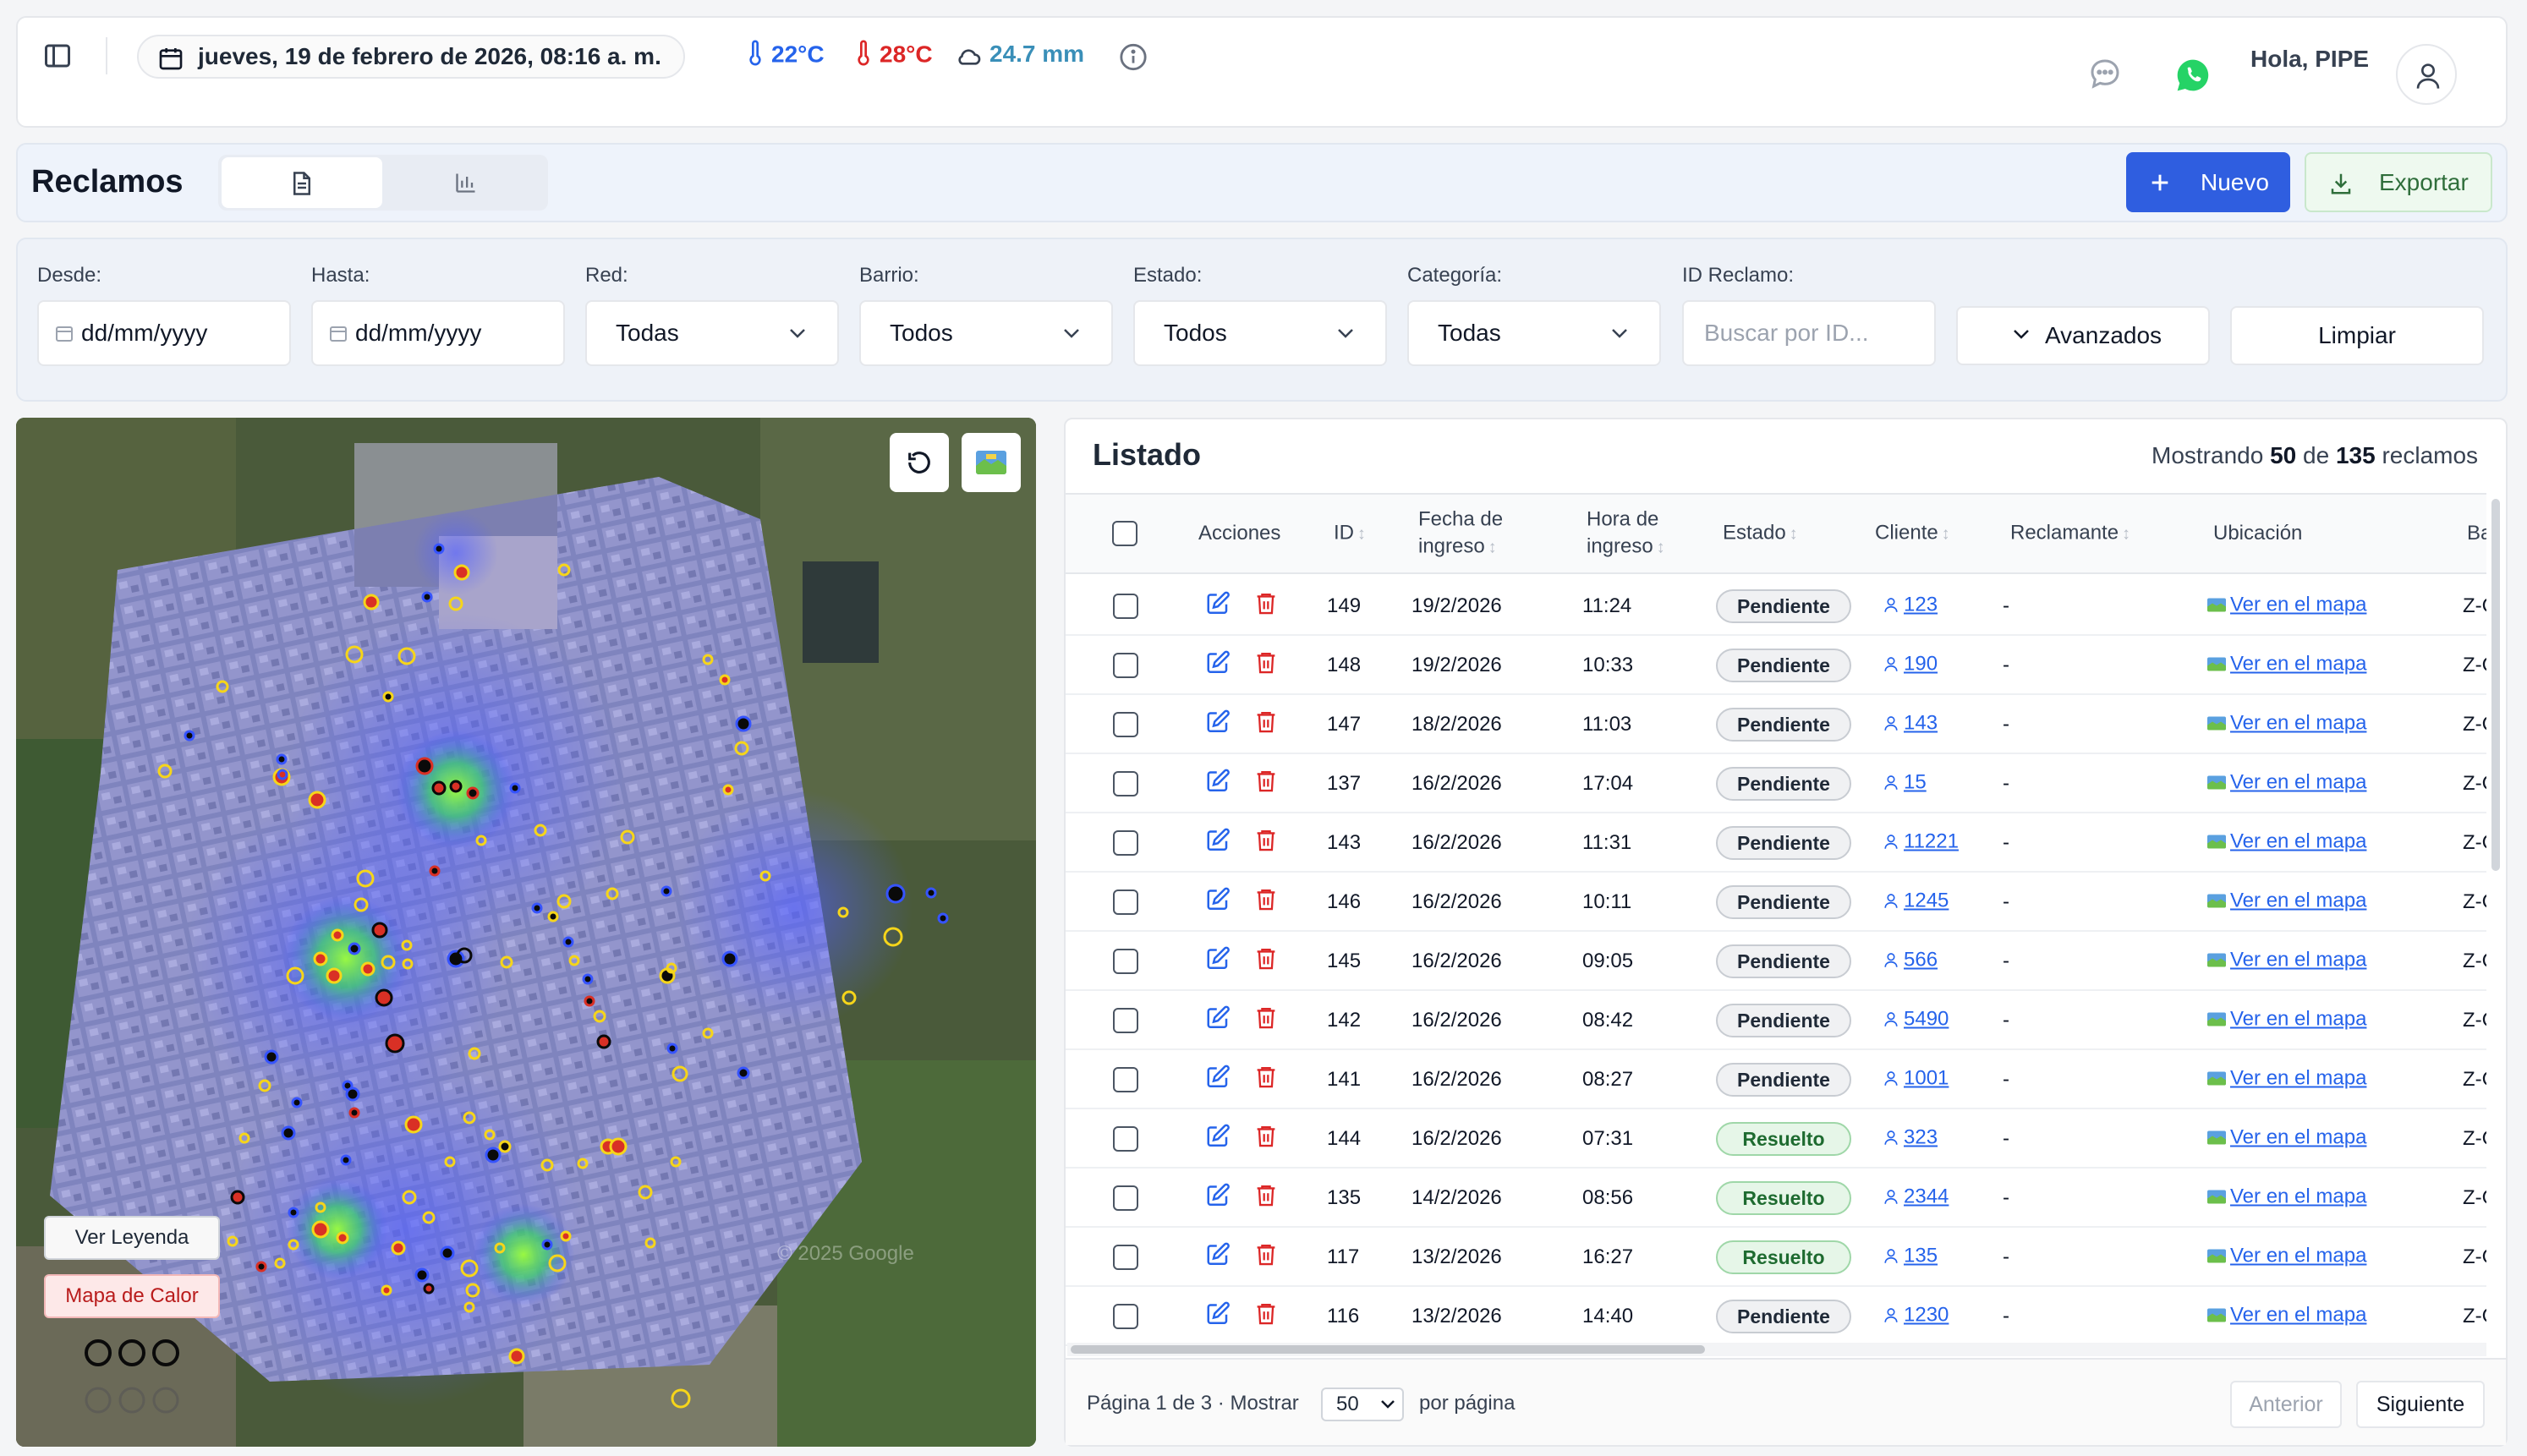  I want to click on chat-icon, so click(2105, 76).